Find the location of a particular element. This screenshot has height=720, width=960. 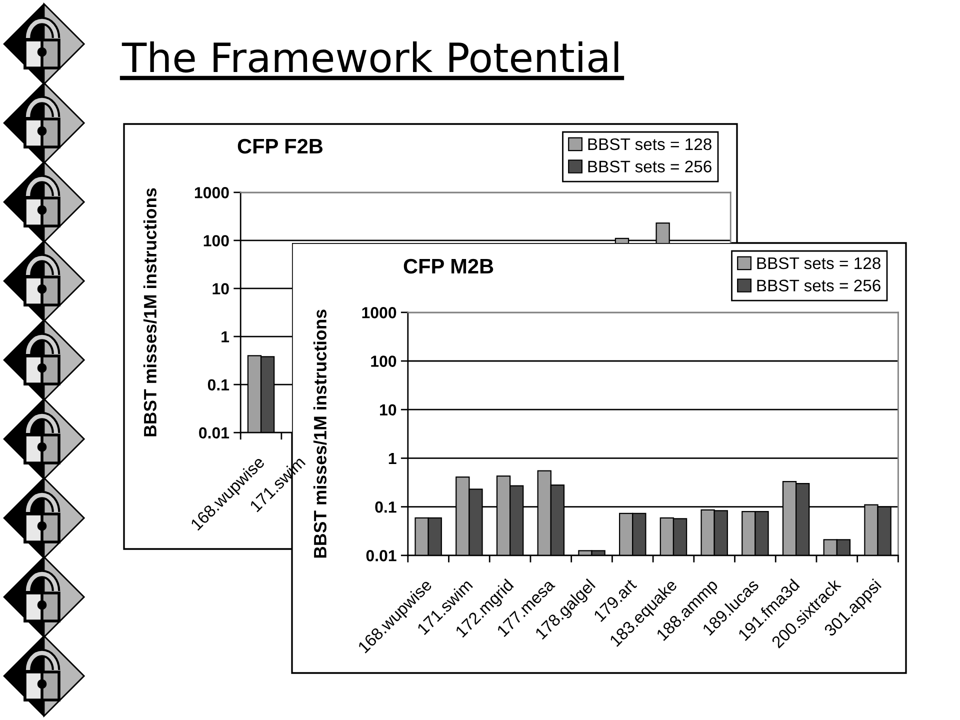

chart-title: CFP F2B is located at coordinates (280, 146).